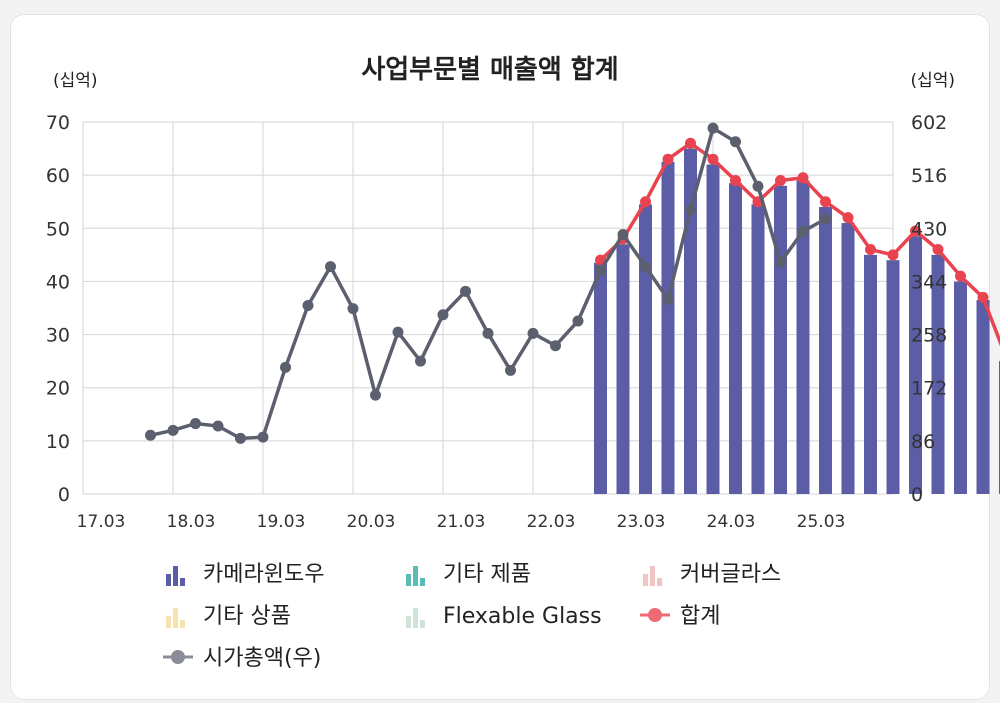 Image resolution: width=1000 pixels, height=703 pixels. What do you see at coordinates (522, 616) in the screenshot?
I see `legend-label: Flexable Glass` at bounding box center [522, 616].